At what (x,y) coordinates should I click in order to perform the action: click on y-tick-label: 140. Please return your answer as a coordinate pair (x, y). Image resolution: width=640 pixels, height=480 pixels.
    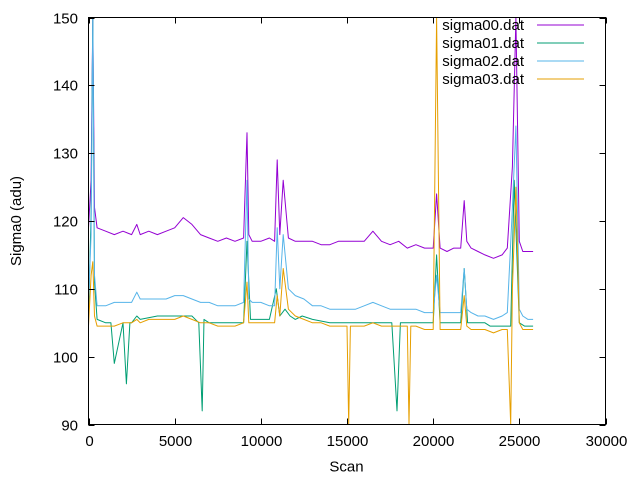
    Looking at the image, I should click on (65, 86).